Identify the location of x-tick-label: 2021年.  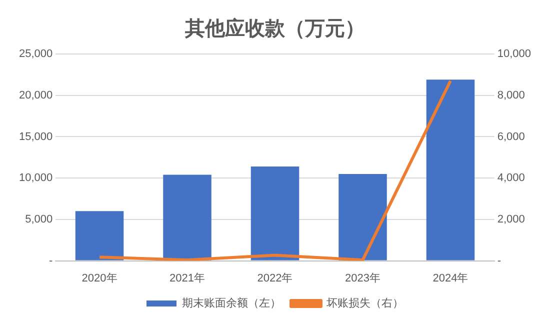
(187, 278).